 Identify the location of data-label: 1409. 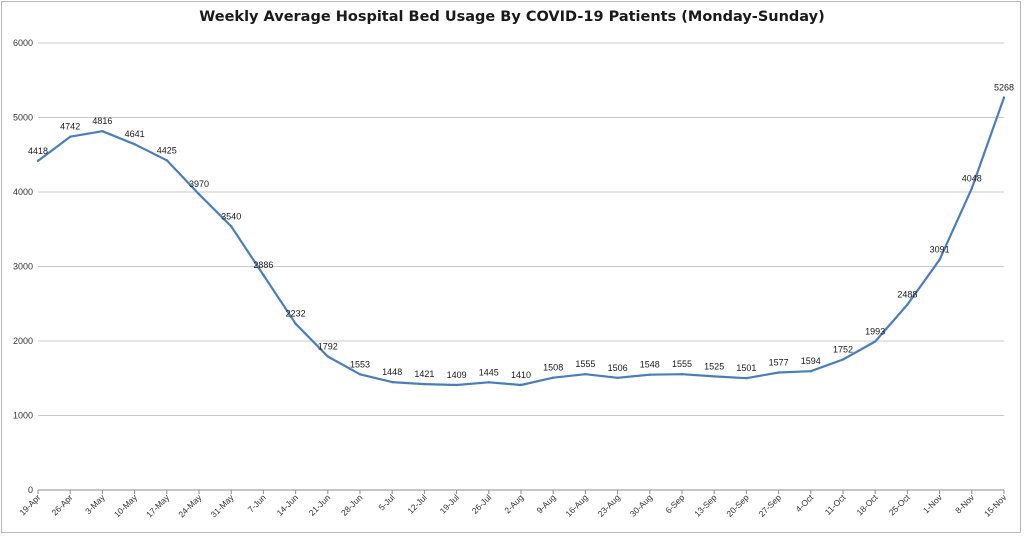
(457, 375).